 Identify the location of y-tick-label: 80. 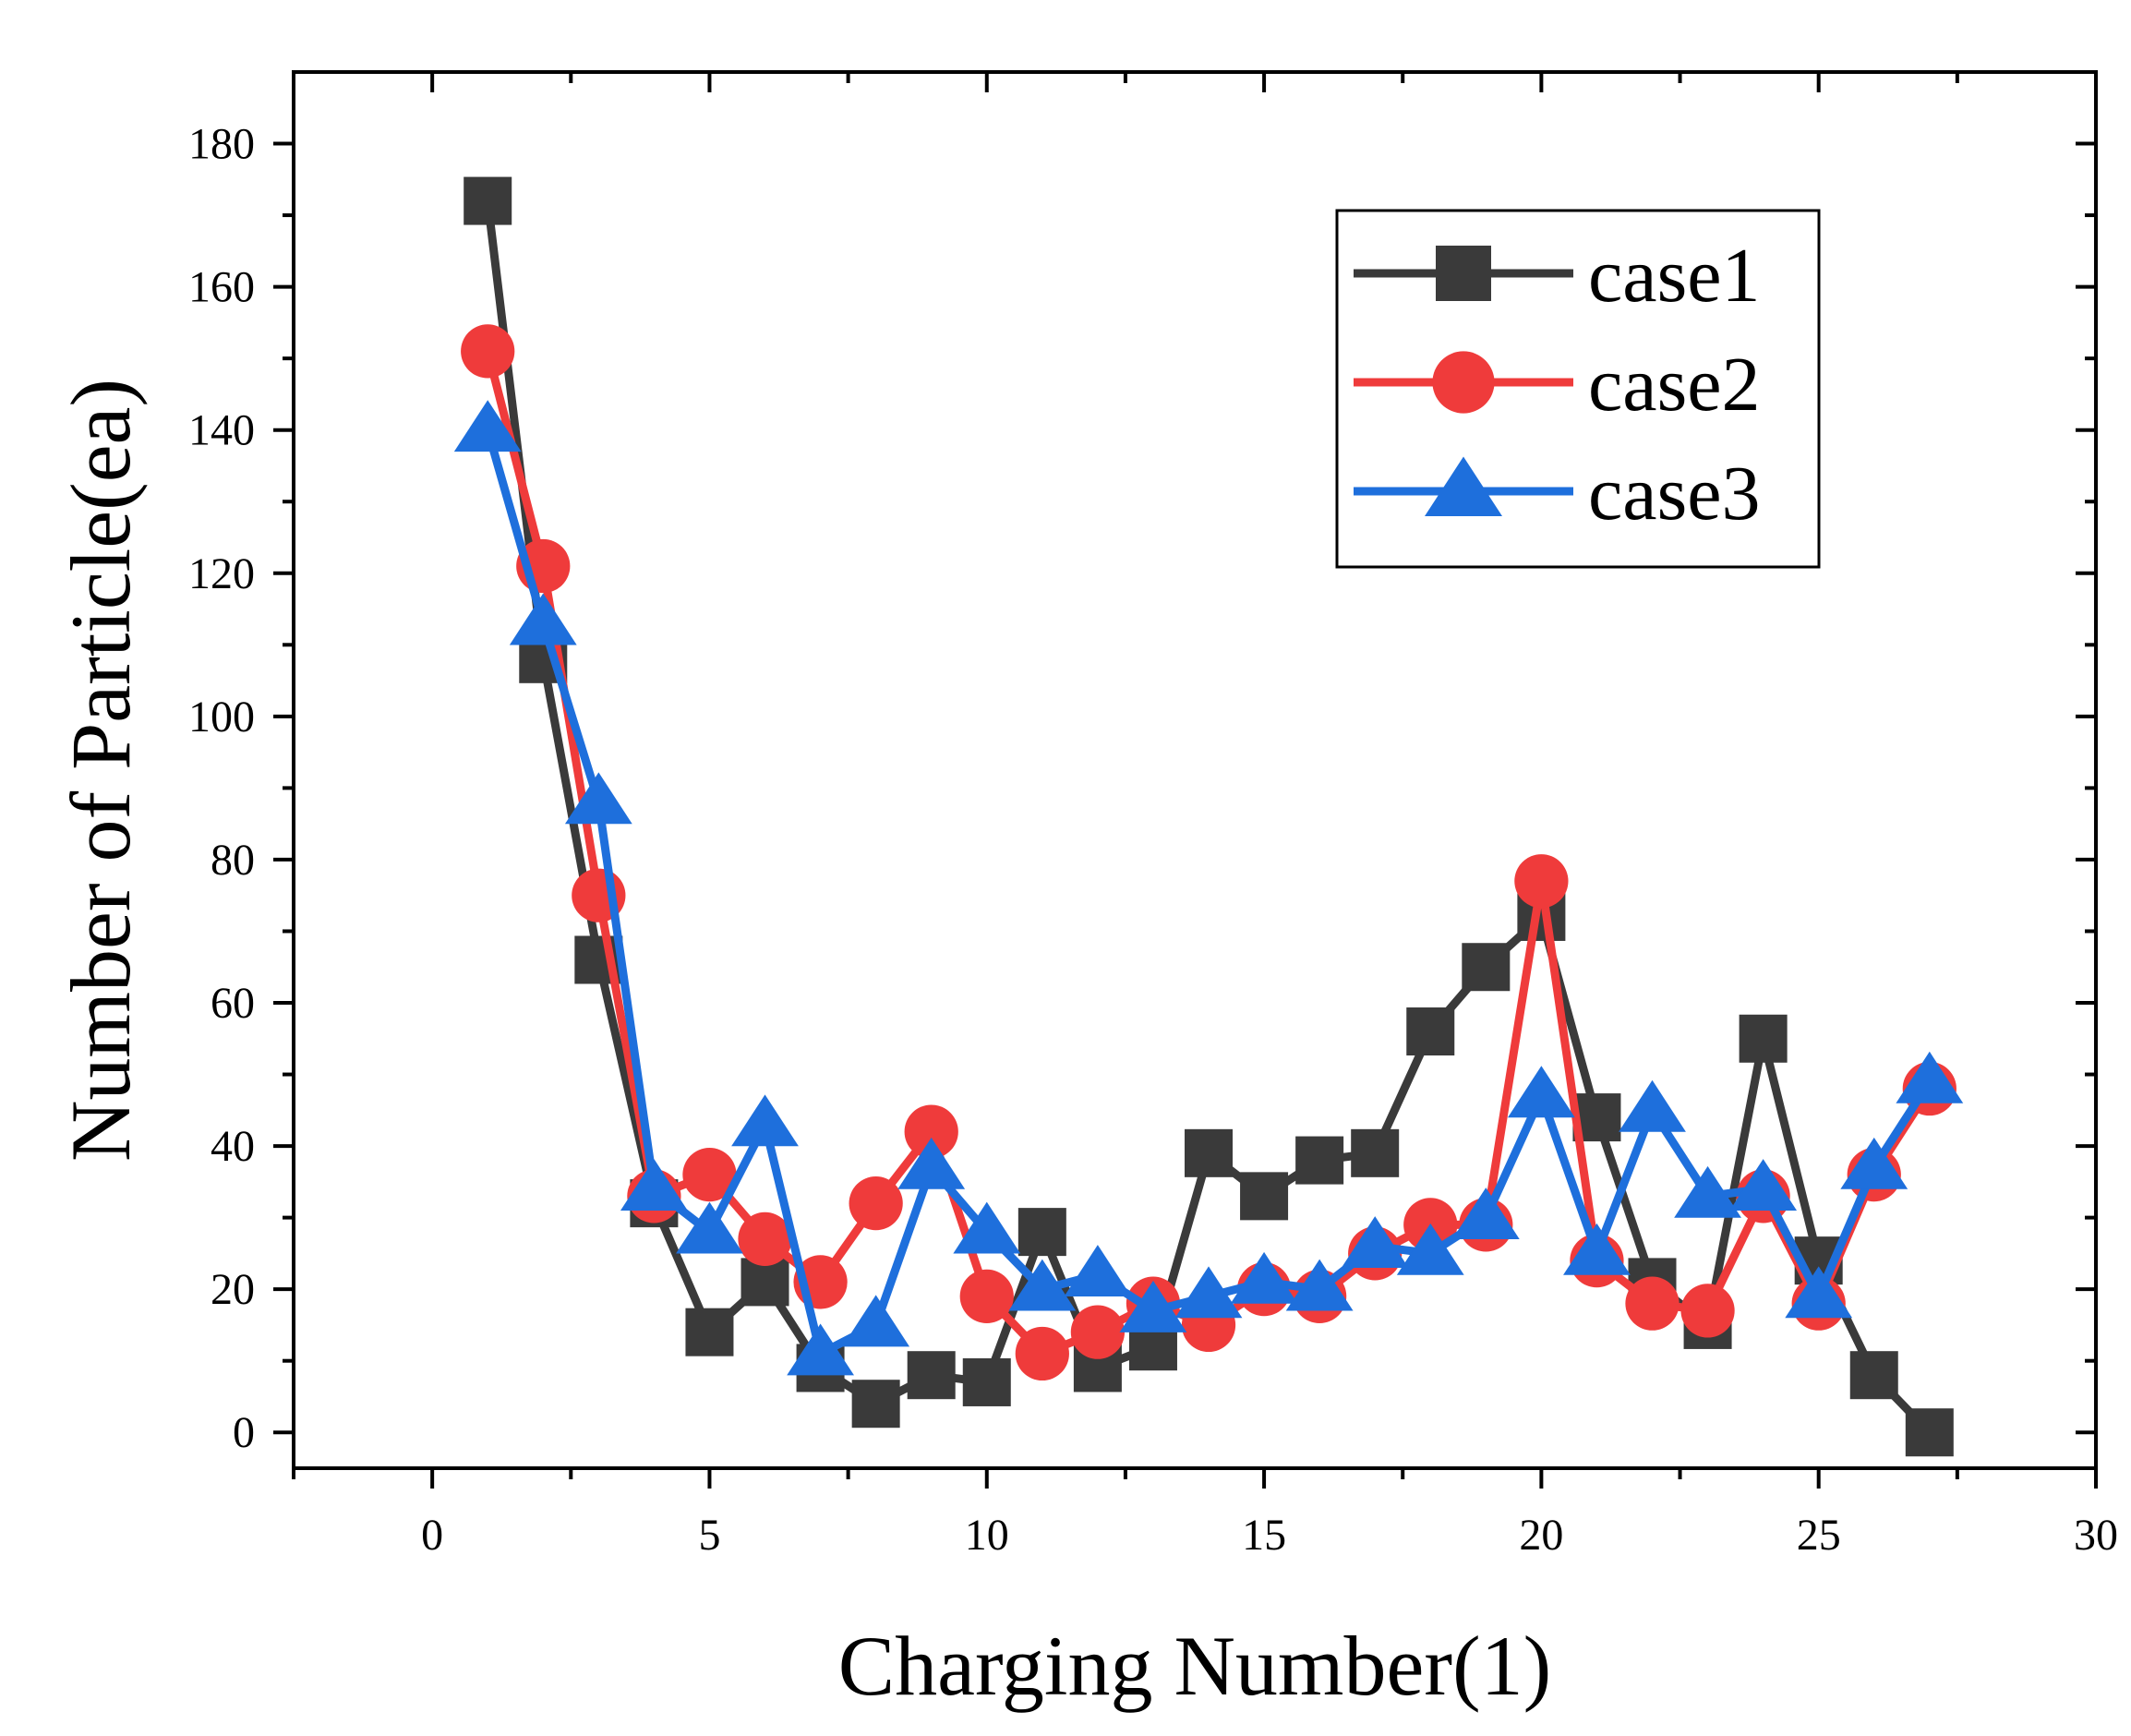
(233, 860).